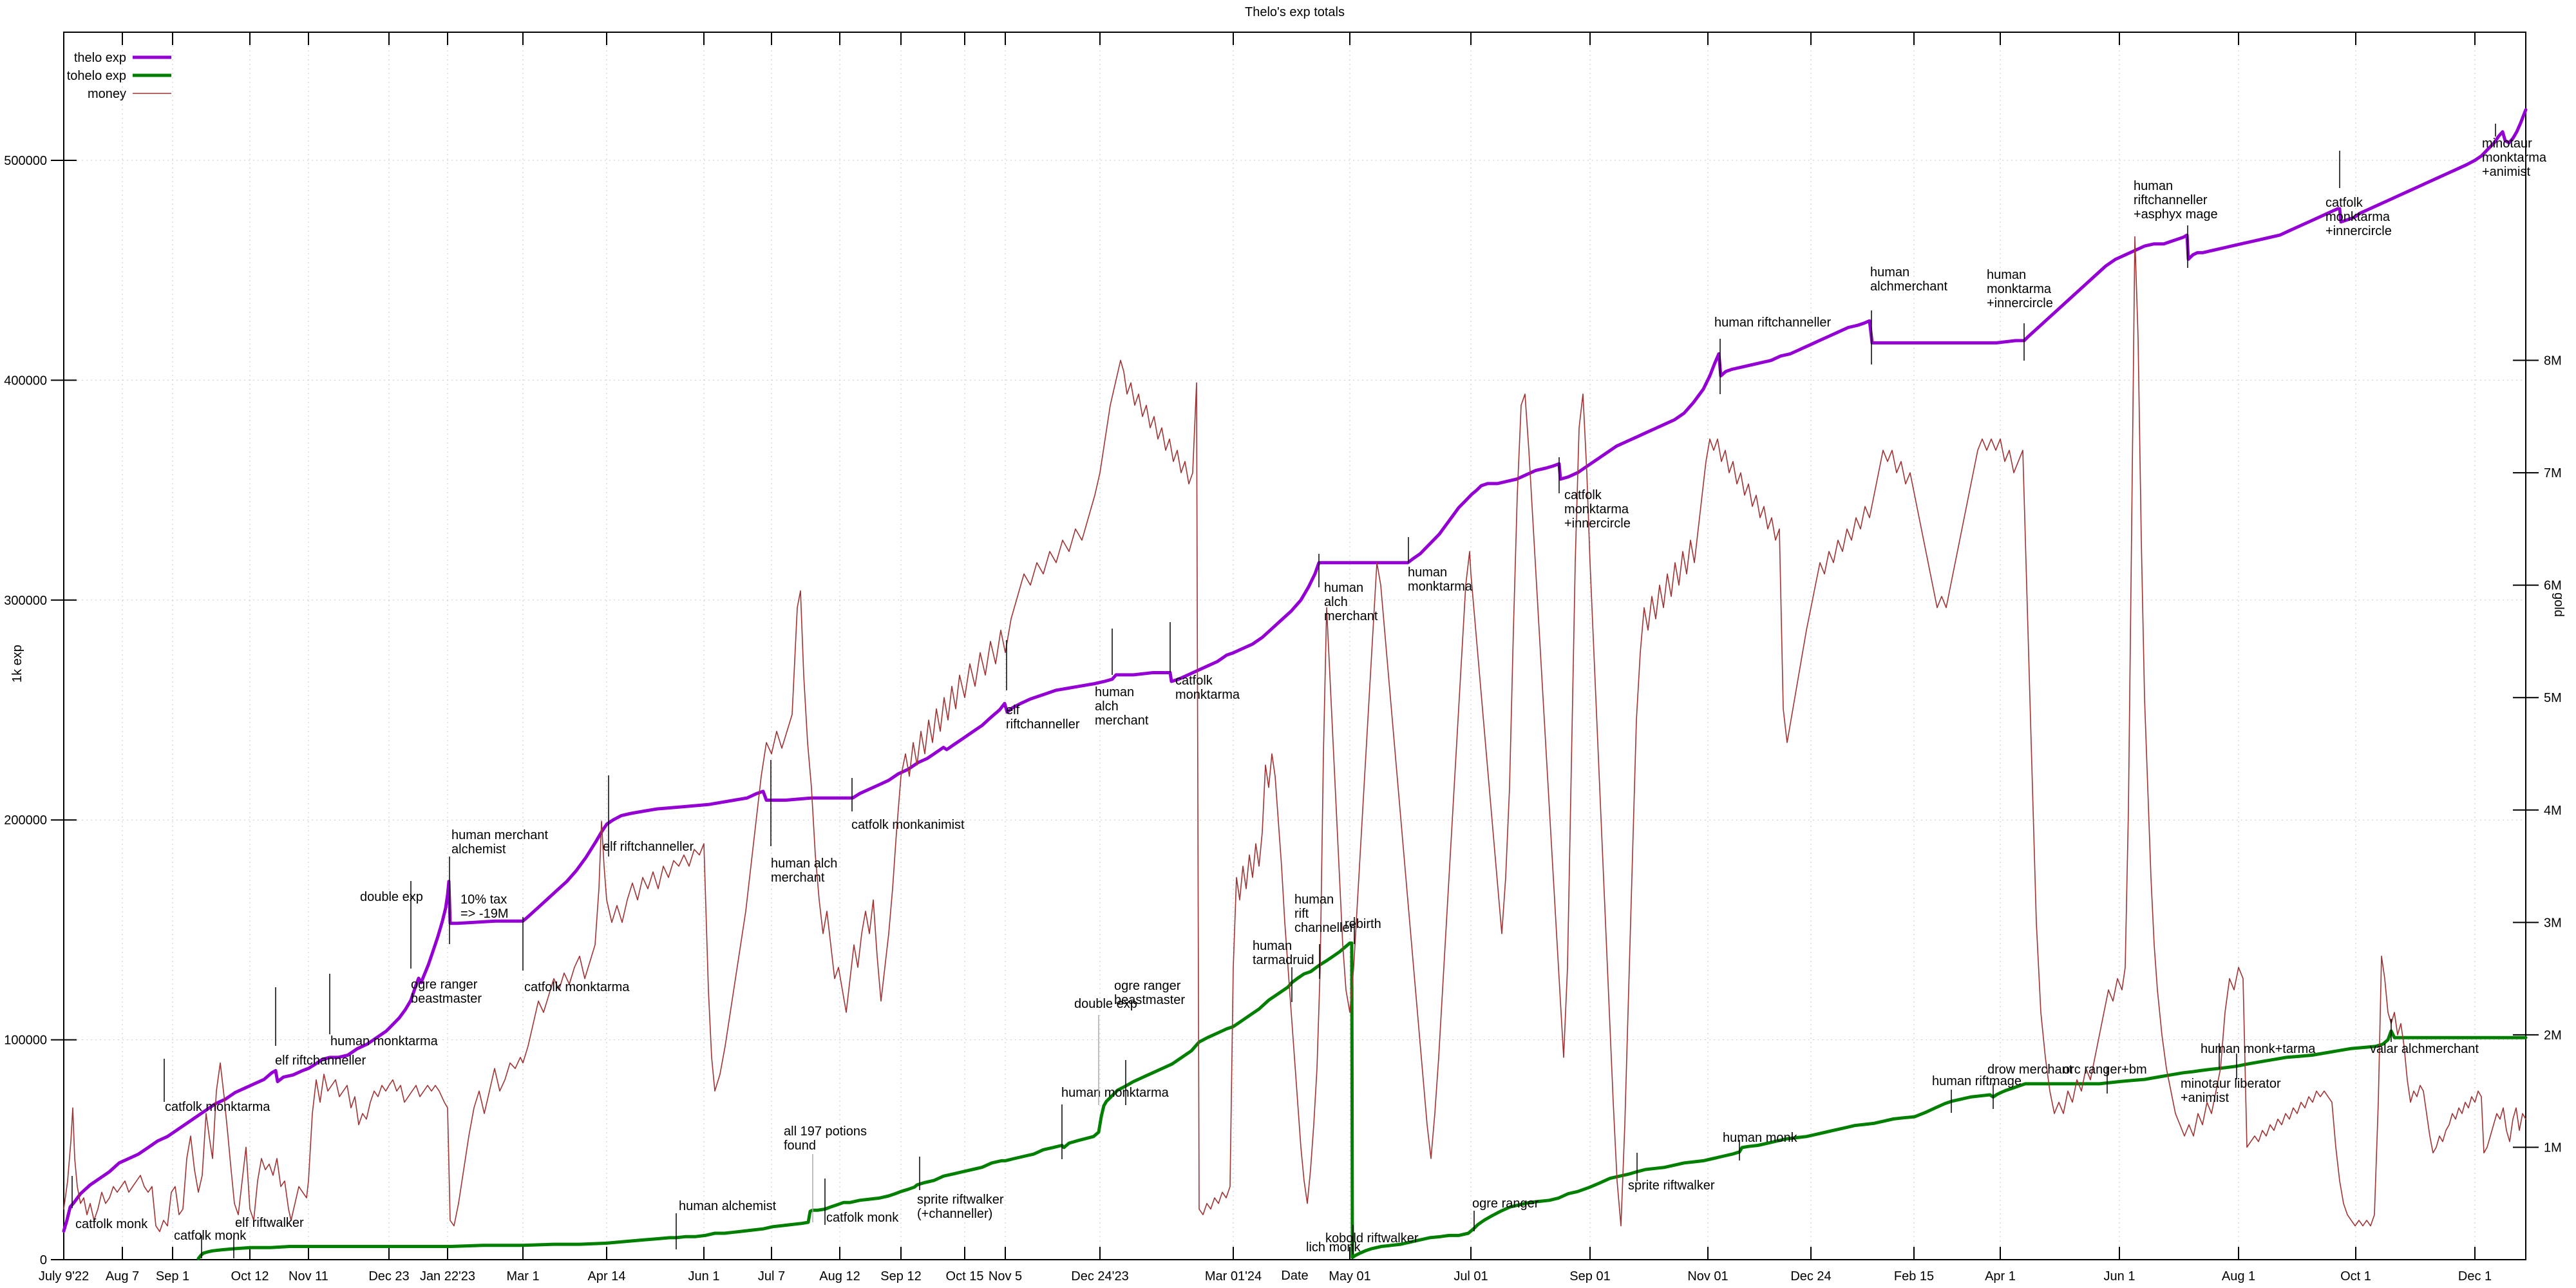 The image size is (2576, 1288). What do you see at coordinates (1043, 724) in the screenshot?
I see `annotation-label-elf-riftchanneller-3: riftchanneller` at bounding box center [1043, 724].